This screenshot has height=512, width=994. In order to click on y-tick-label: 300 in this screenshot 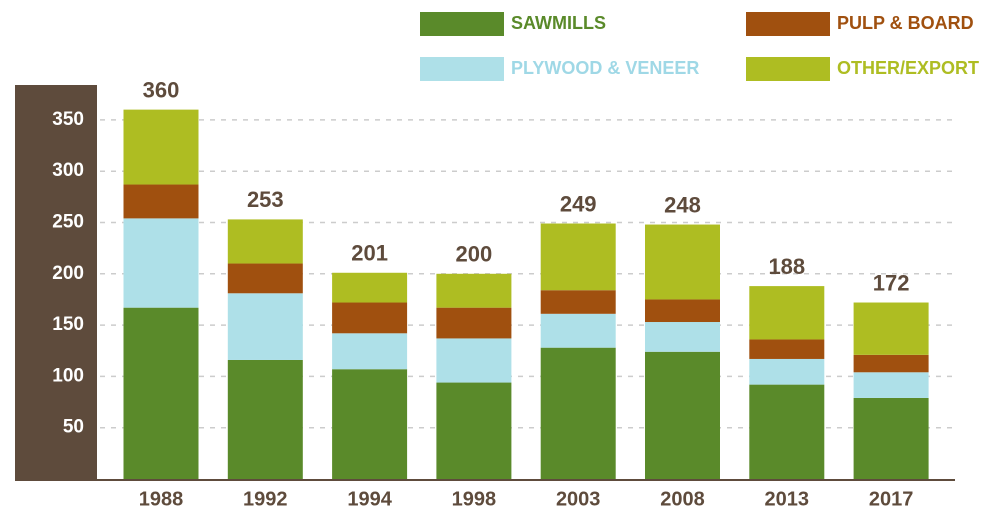, I will do `click(68, 170)`.